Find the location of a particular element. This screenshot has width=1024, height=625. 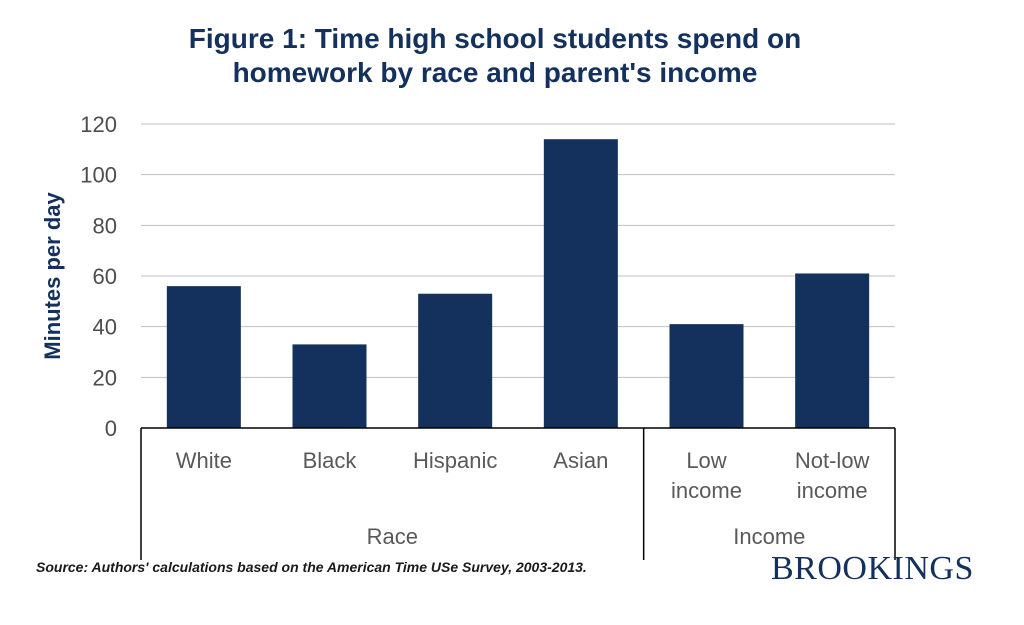

chart-title-line-2: homework by race and parent's income is located at coordinates (495, 72).